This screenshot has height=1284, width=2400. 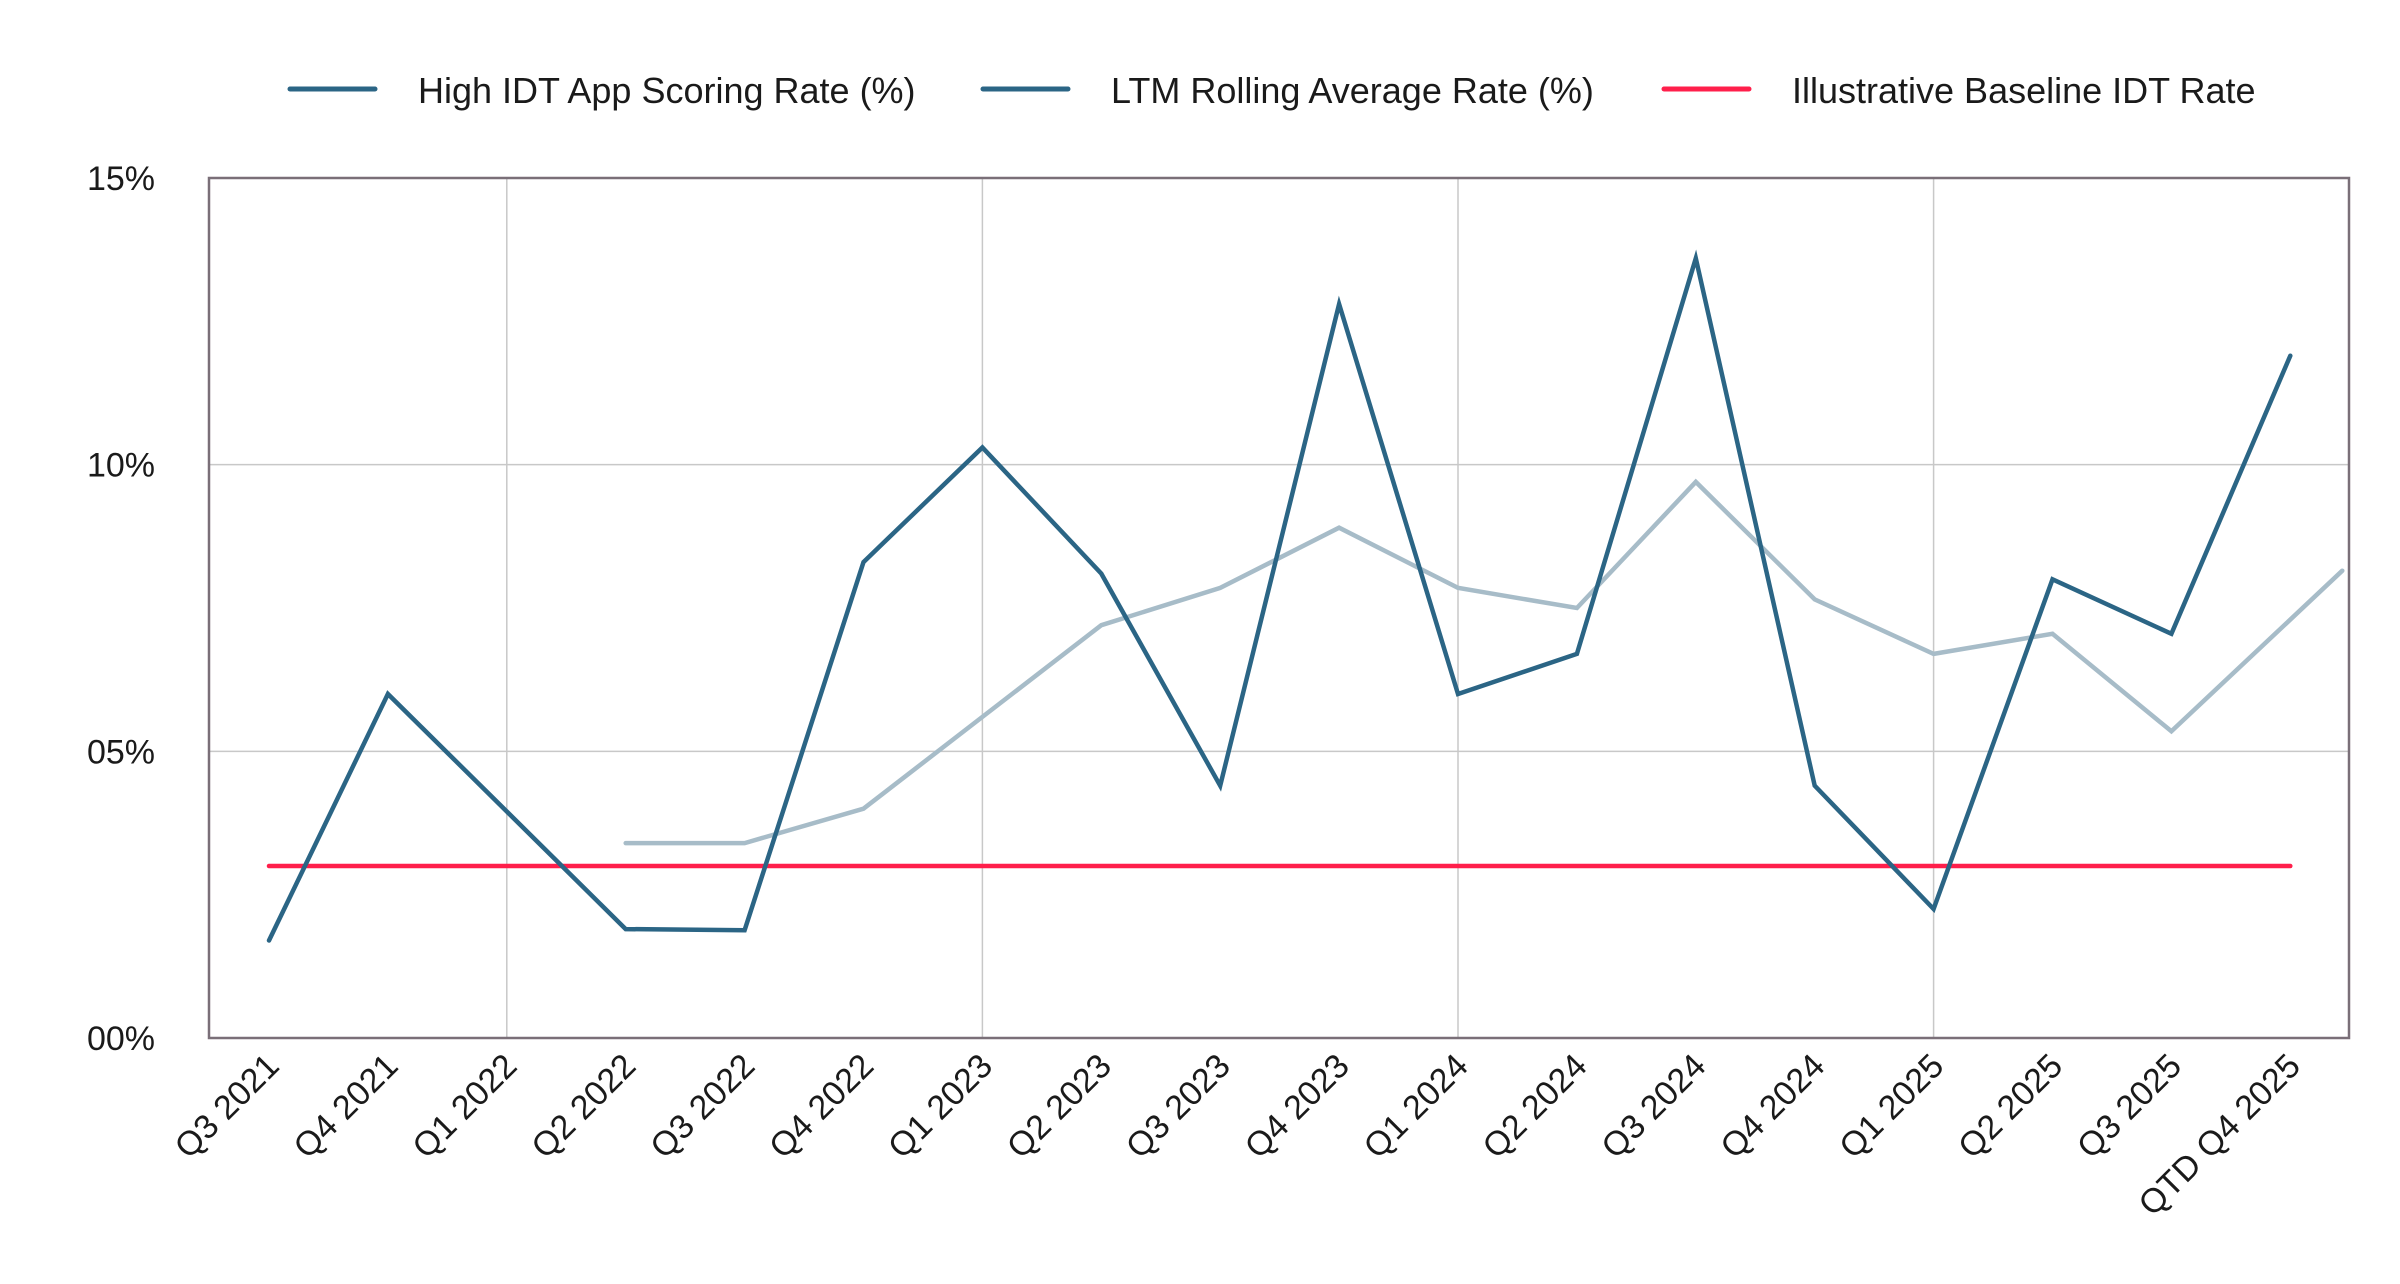 I want to click on x-tick-label: Q1 2023, so click(x=940, y=1106).